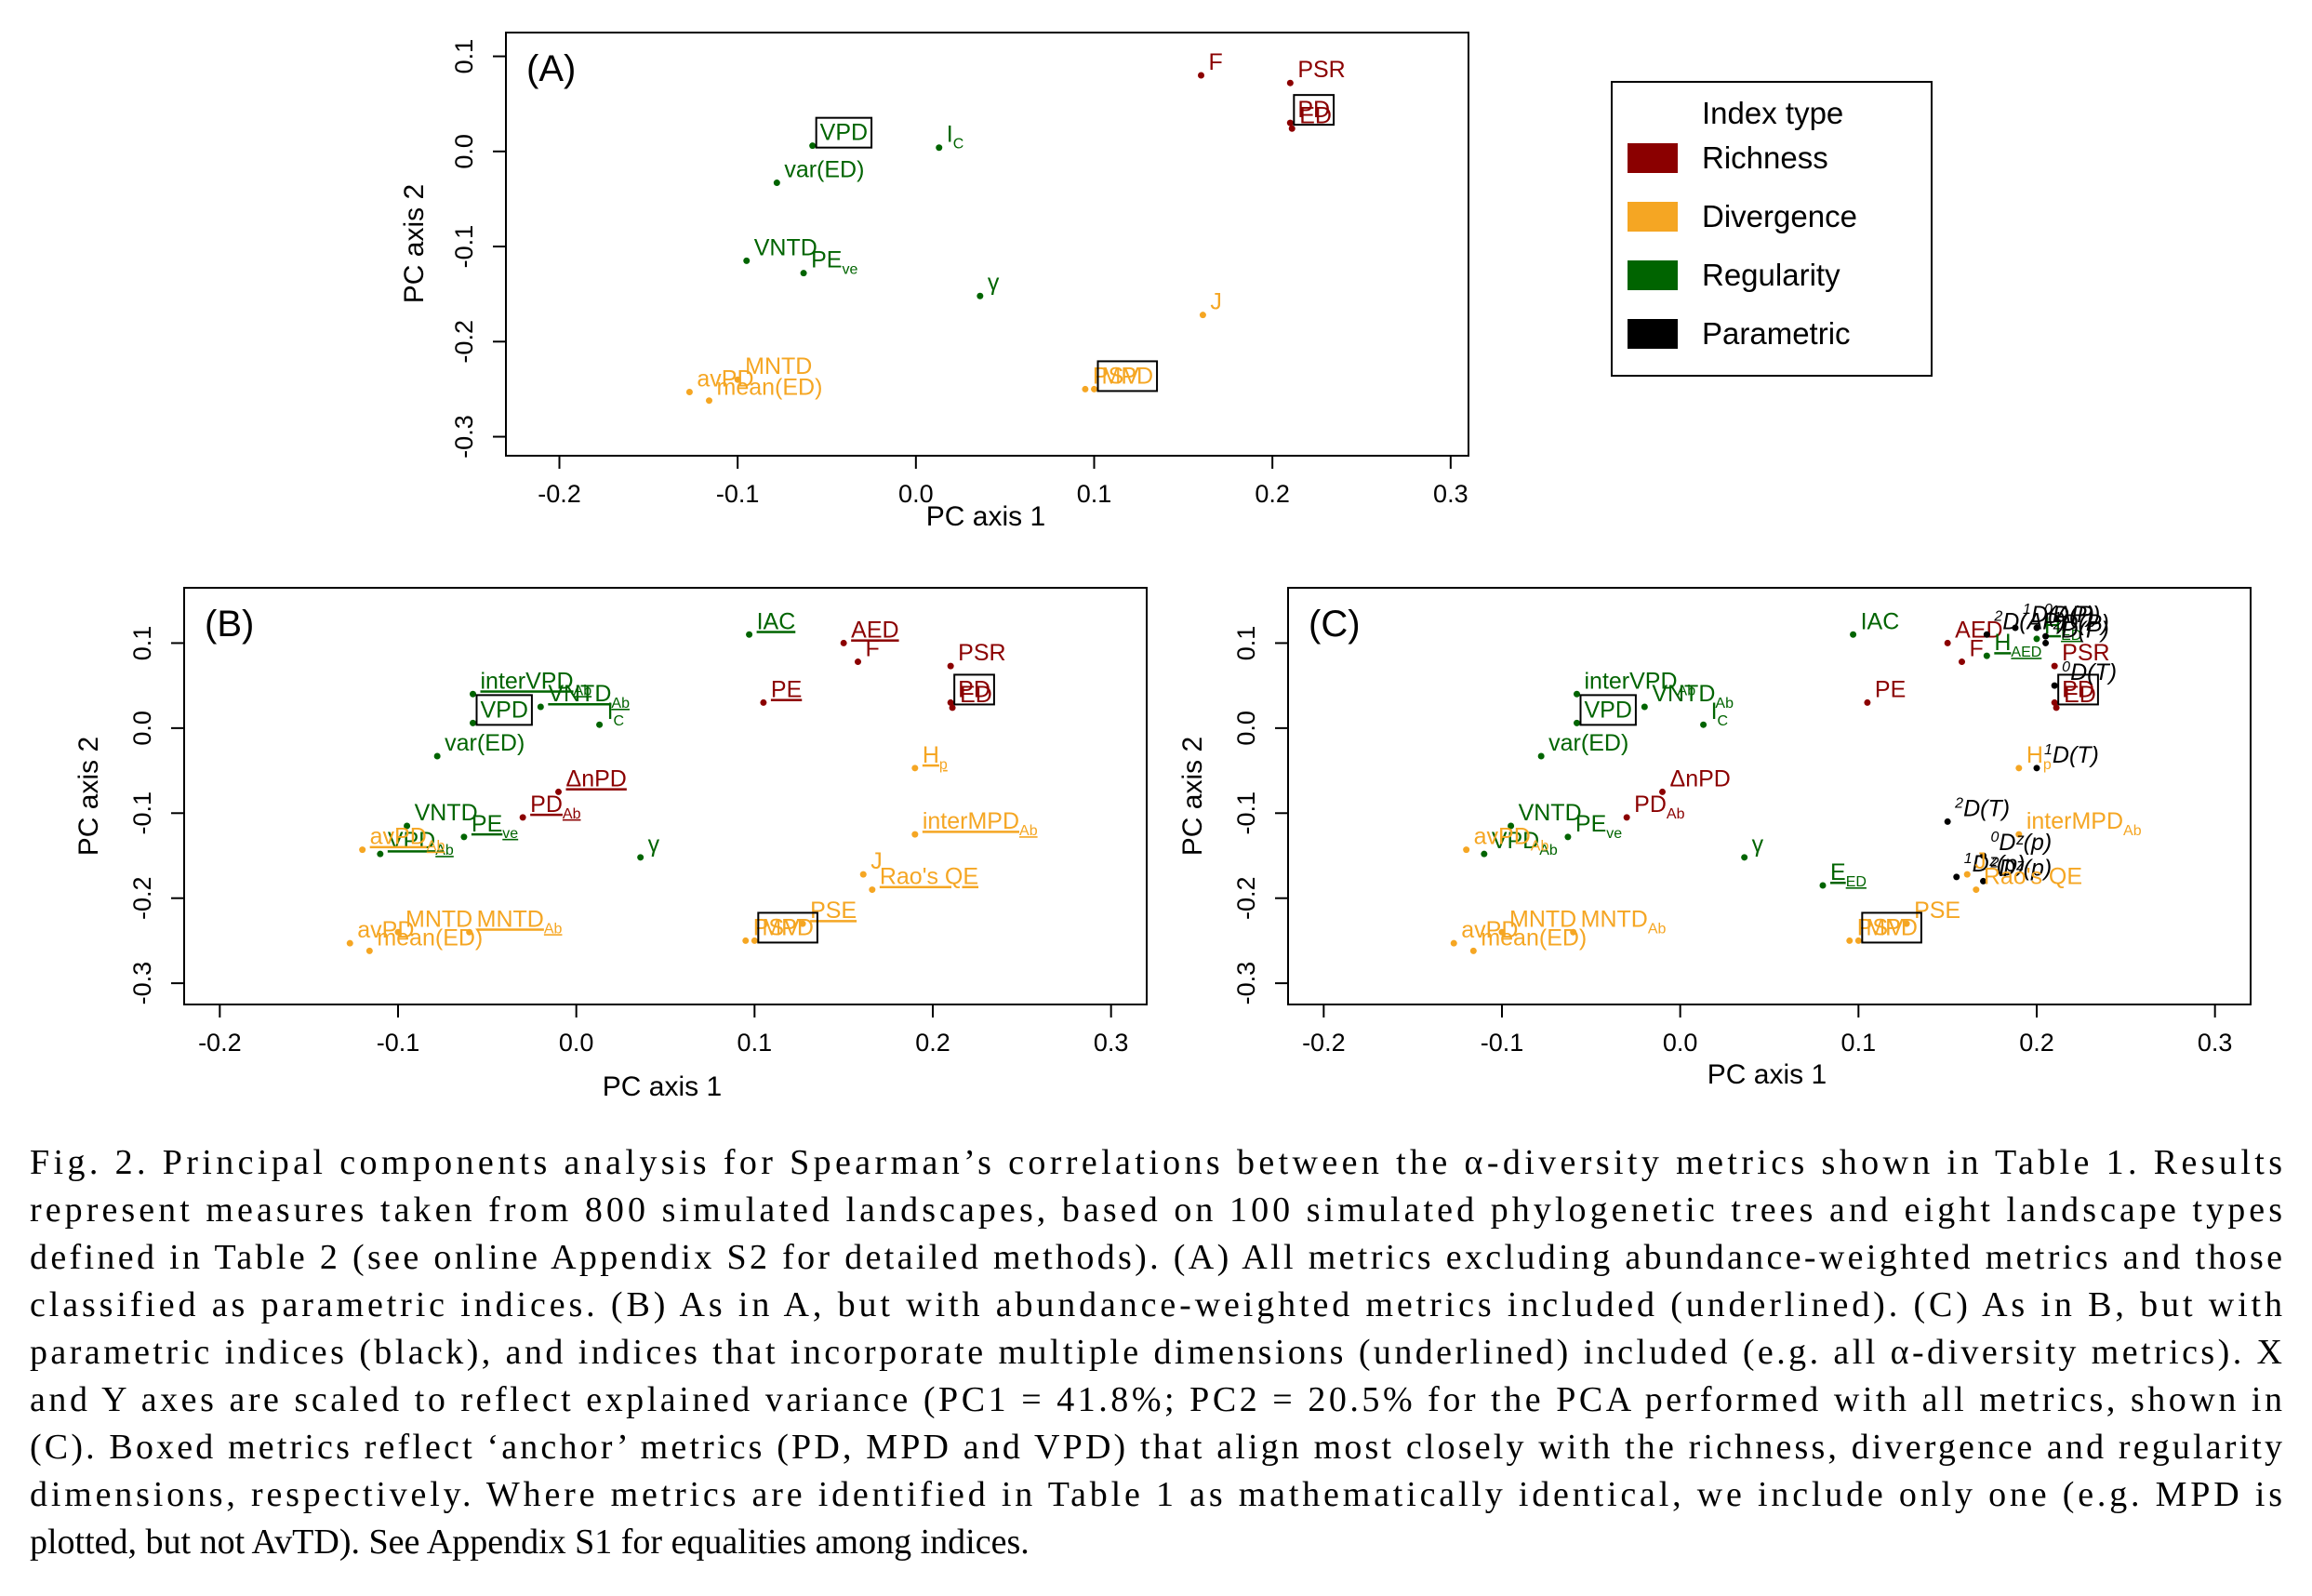 The image size is (2312, 1596). Describe the element at coordinates (2081, 623) in the screenshot. I see `label-1d-p: 1D(P)` at that location.